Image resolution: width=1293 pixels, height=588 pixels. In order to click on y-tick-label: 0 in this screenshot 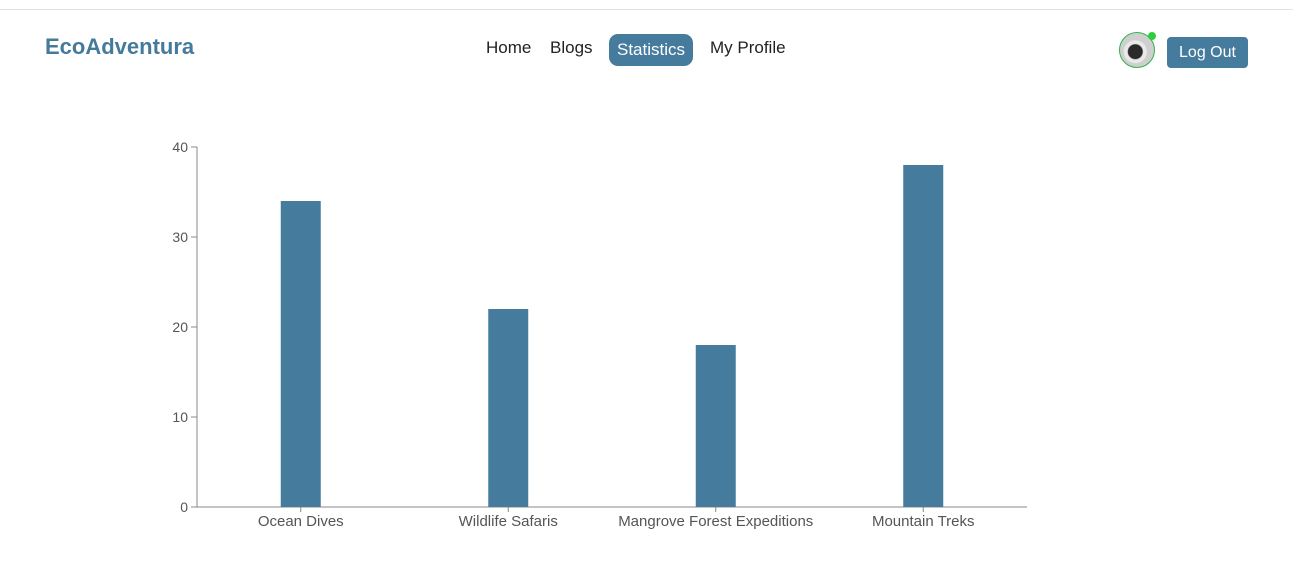, I will do `click(184, 507)`.